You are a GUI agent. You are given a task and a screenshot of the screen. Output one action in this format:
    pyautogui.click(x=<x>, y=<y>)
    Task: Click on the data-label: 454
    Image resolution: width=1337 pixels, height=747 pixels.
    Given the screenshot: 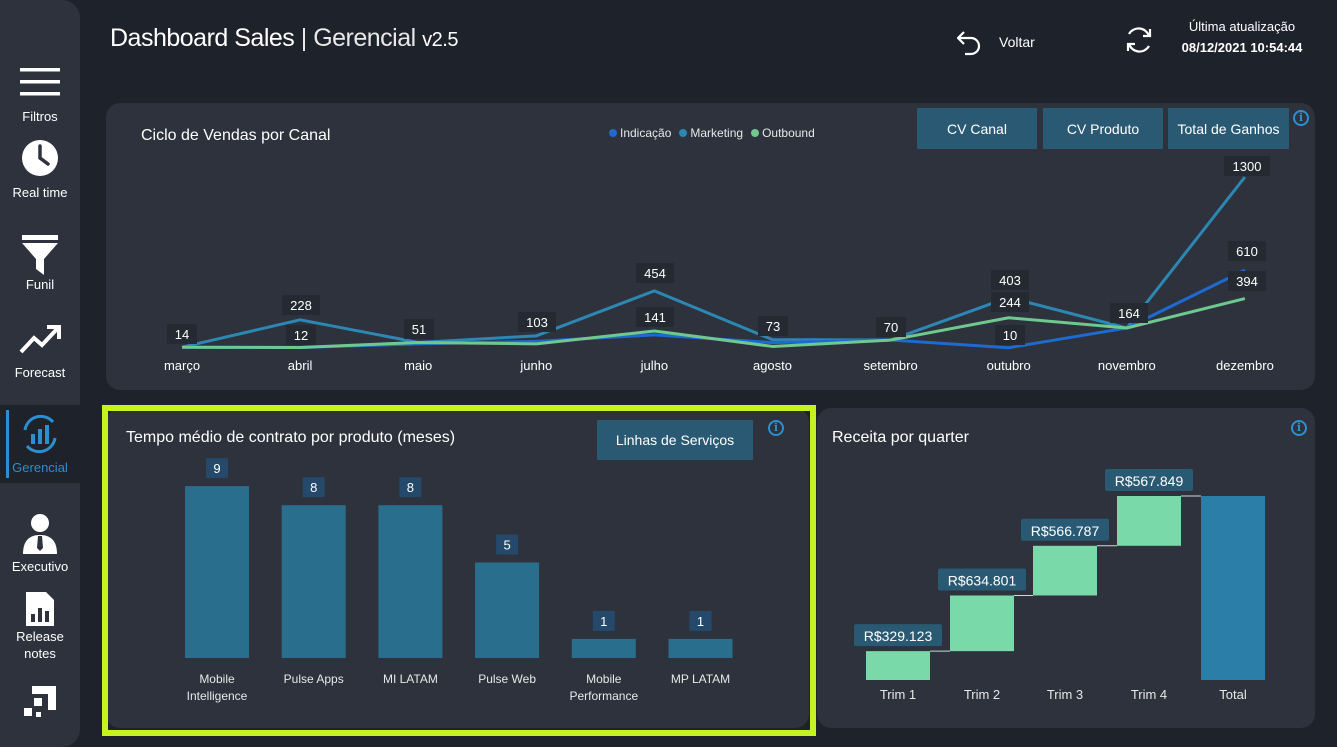 What is the action you would take?
    pyautogui.click(x=655, y=273)
    